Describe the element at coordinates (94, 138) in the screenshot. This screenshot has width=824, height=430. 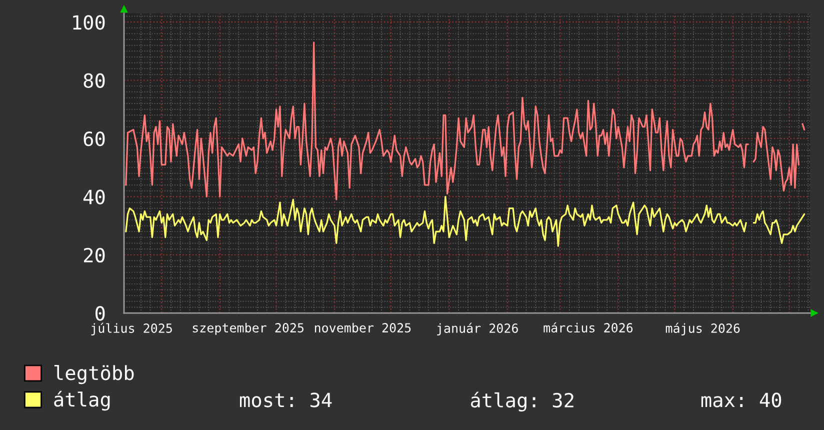
I see `y-tick-label: 60` at that location.